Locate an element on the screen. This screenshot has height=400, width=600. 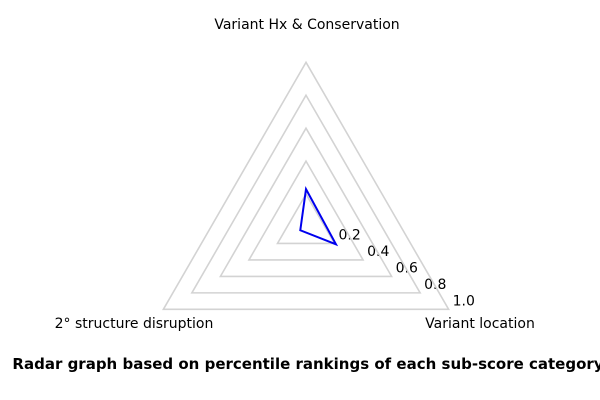
grid-triangle-0.6 is located at coordinates (306, 202).